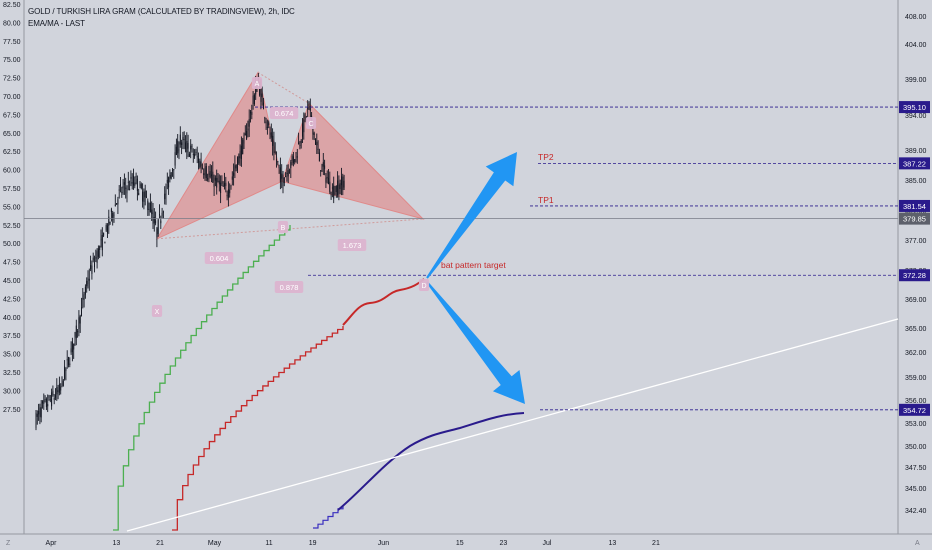 This screenshot has height=550, width=932. I want to click on left-tick-label: 65.00, so click(12, 134).